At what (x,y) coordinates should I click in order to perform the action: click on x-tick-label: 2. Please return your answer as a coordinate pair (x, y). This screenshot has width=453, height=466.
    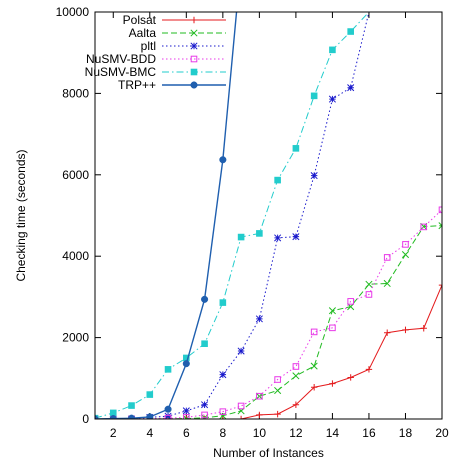
    Looking at the image, I should click on (113, 433).